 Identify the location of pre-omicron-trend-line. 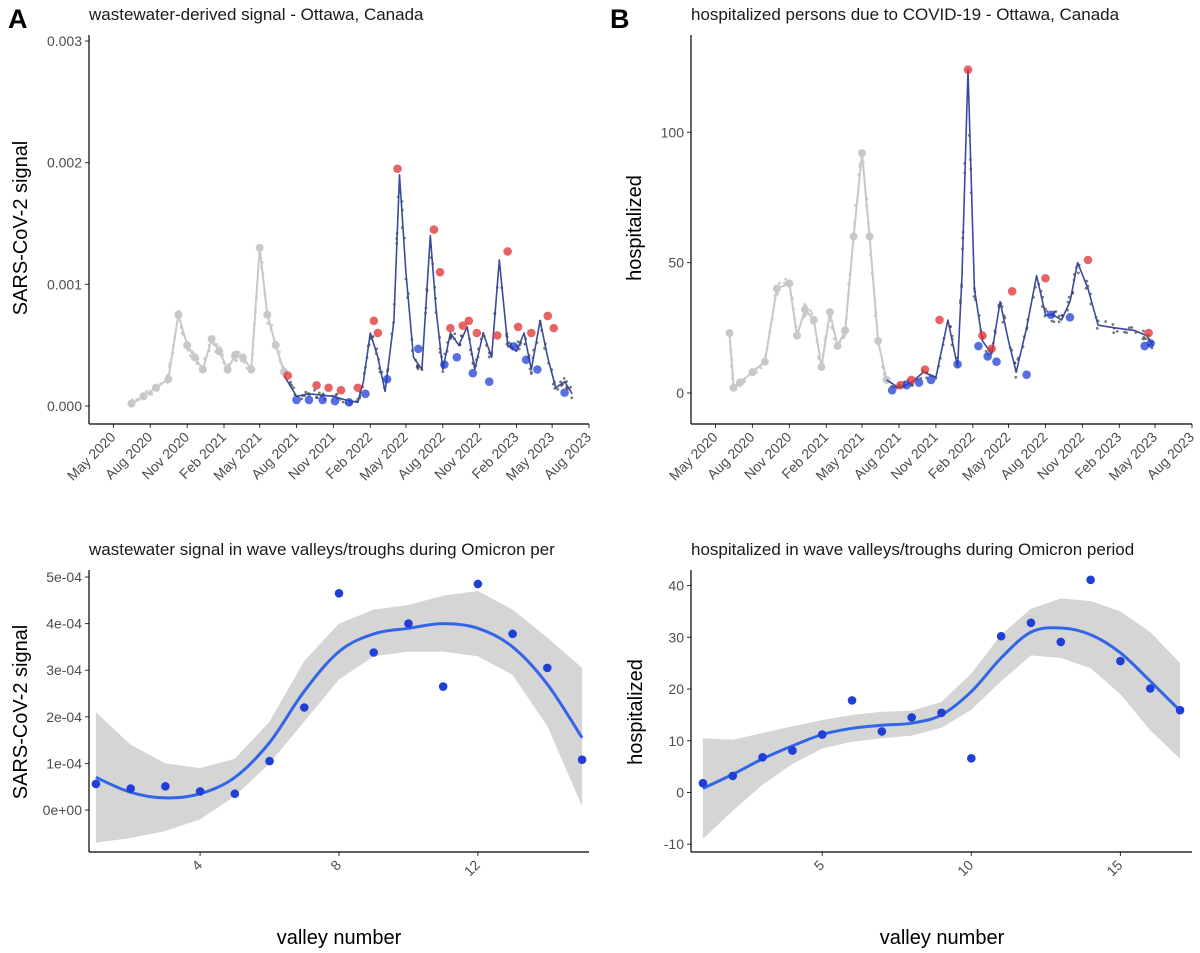
(808, 270).